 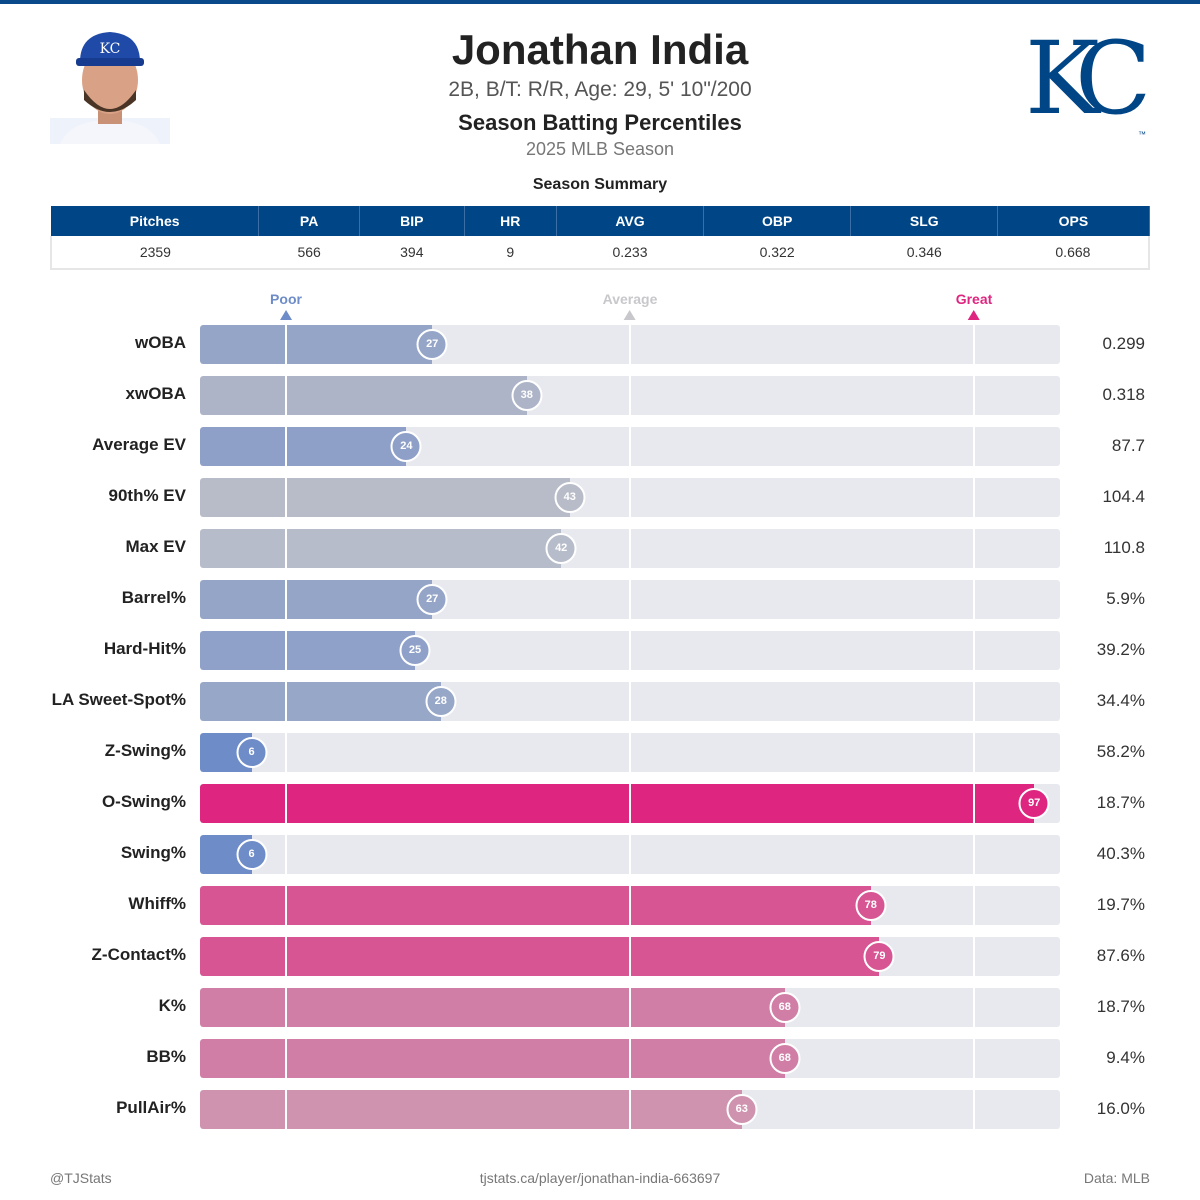 What do you see at coordinates (510, 253) in the screenshot?
I see `summary-value: 9` at bounding box center [510, 253].